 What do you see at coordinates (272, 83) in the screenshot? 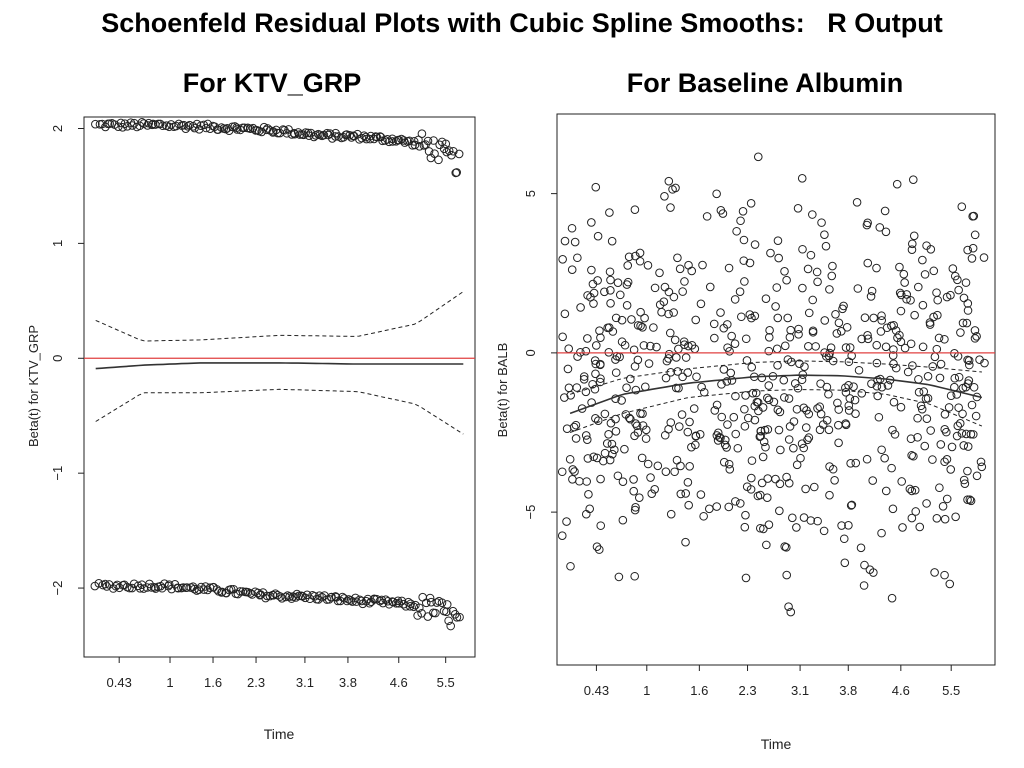
I see `left-panel-title: For KTV_GRP` at bounding box center [272, 83].